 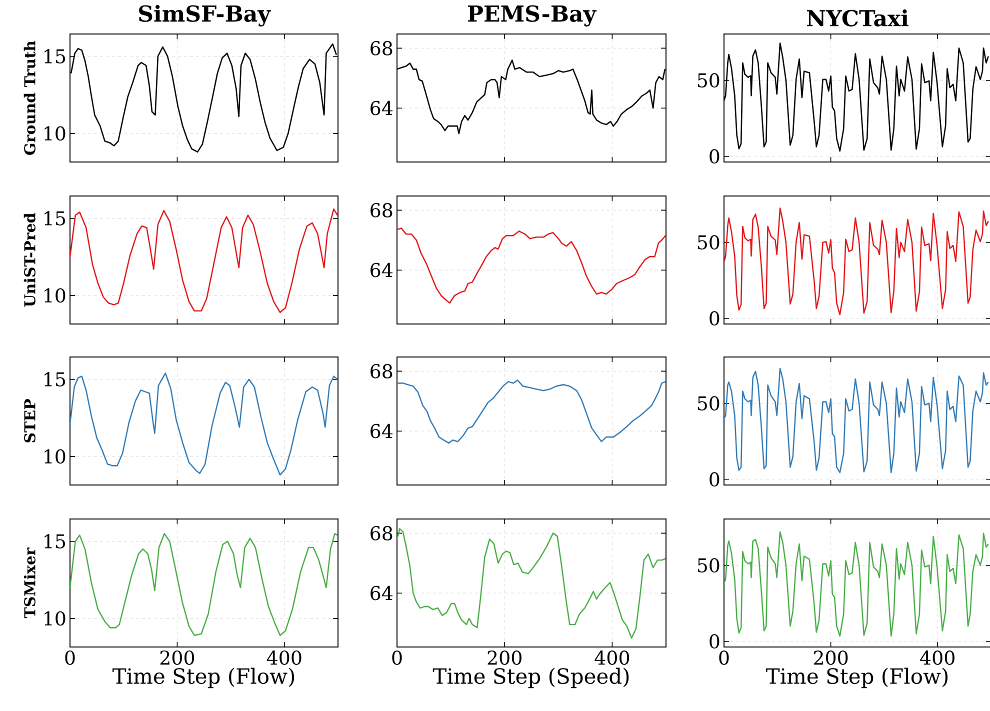 I want to click on chart-title: PEMS-Bay, so click(x=532, y=15).